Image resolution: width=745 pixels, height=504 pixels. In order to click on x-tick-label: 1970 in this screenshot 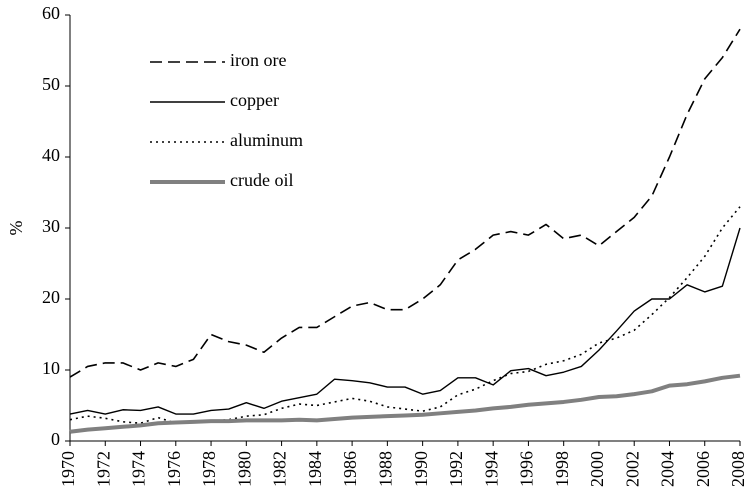, I will do `click(68, 469)`.